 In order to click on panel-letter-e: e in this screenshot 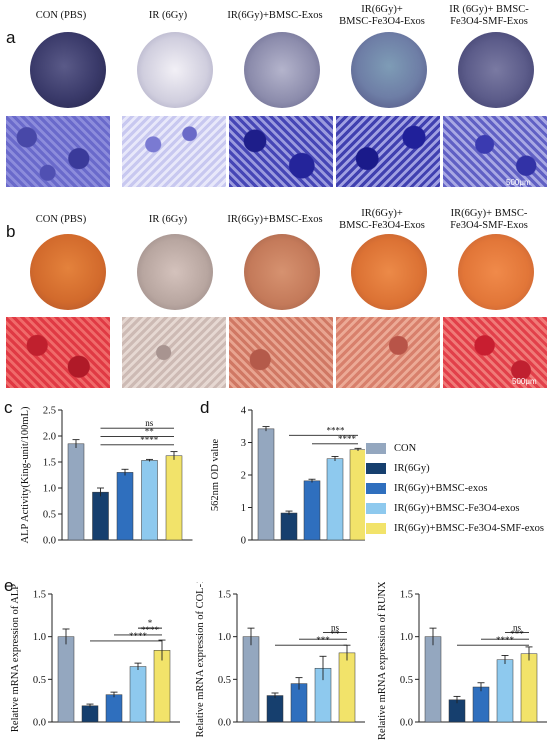, I will do `click(9, 585)`.